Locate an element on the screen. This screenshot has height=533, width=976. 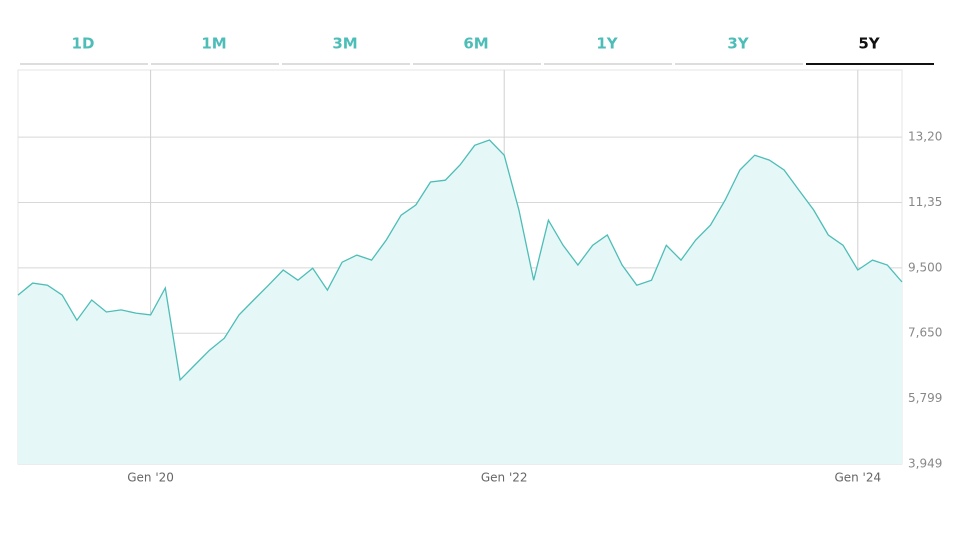
x-tick-label: Gen '20 is located at coordinates (150, 478).